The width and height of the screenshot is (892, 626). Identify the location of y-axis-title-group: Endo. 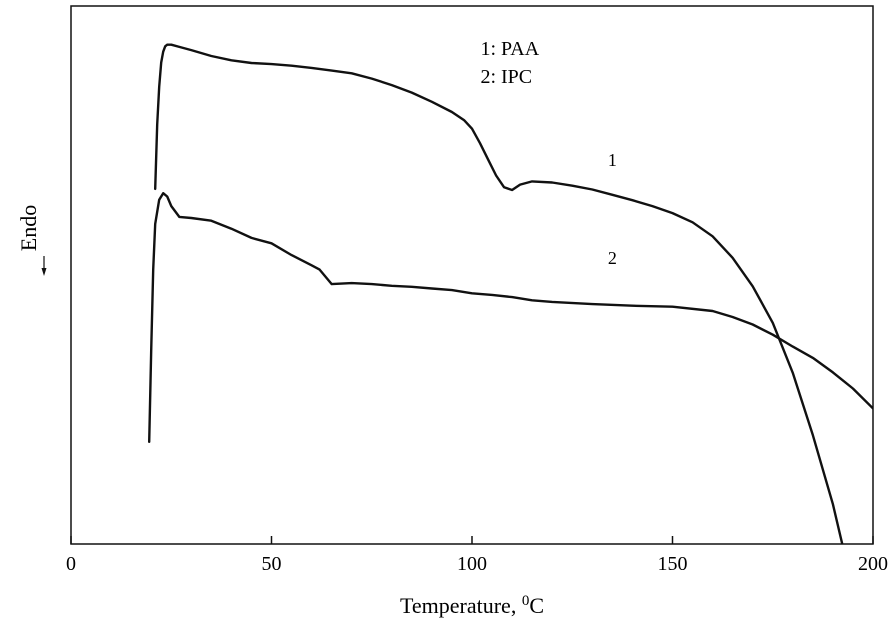
(31, 240).